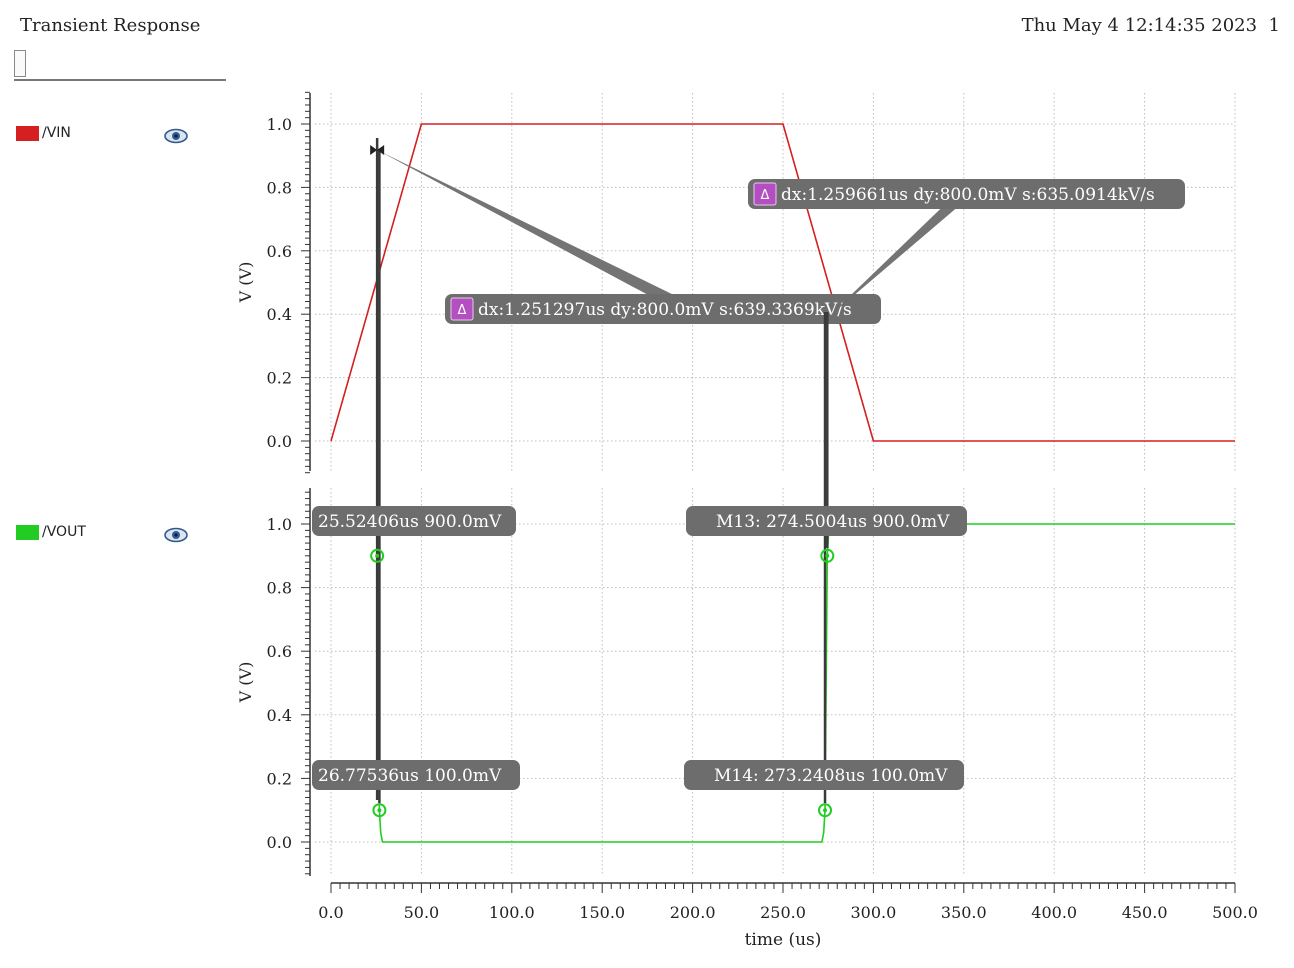  What do you see at coordinates (410, 522) in the screenshot?
I see `marker-label: 25.52406us 900.0mV` at bounding box center [410, 522].